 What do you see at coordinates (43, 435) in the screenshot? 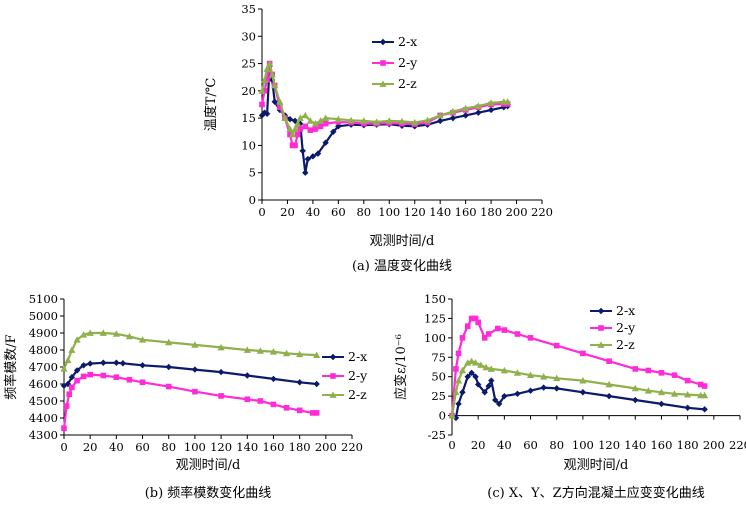
I see `y-tick-label: 4300` at bounding box center [43, 435].